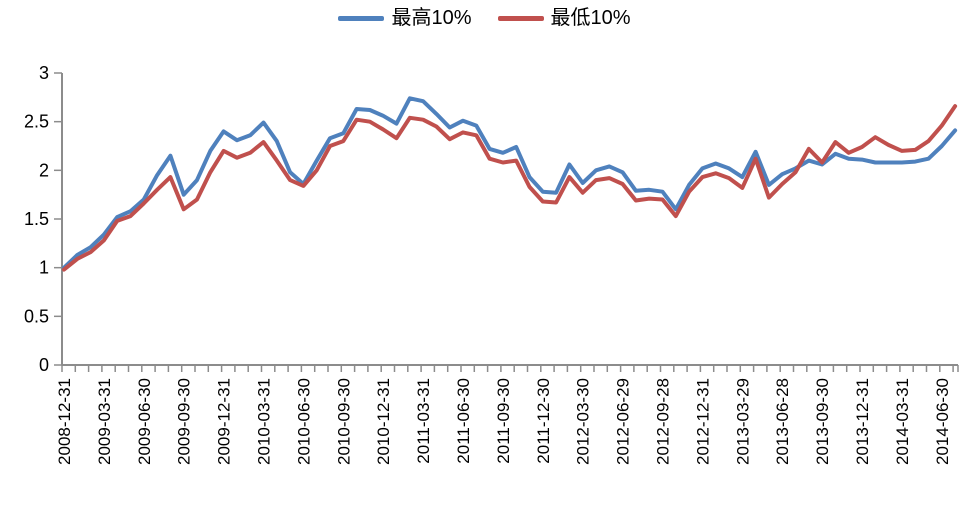 The width and height of the screenshot is (969, 522). I want to click on x-tick-label: 2011-06-30, so click(463, 421).